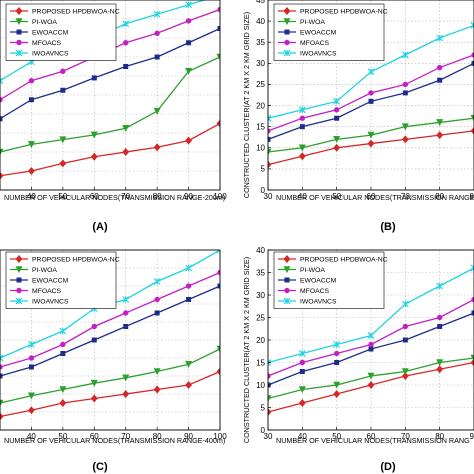  Describe the element at coordinates (318, 280) in the screenshot. I see `legend-label-3: EWOACCM` at that location.